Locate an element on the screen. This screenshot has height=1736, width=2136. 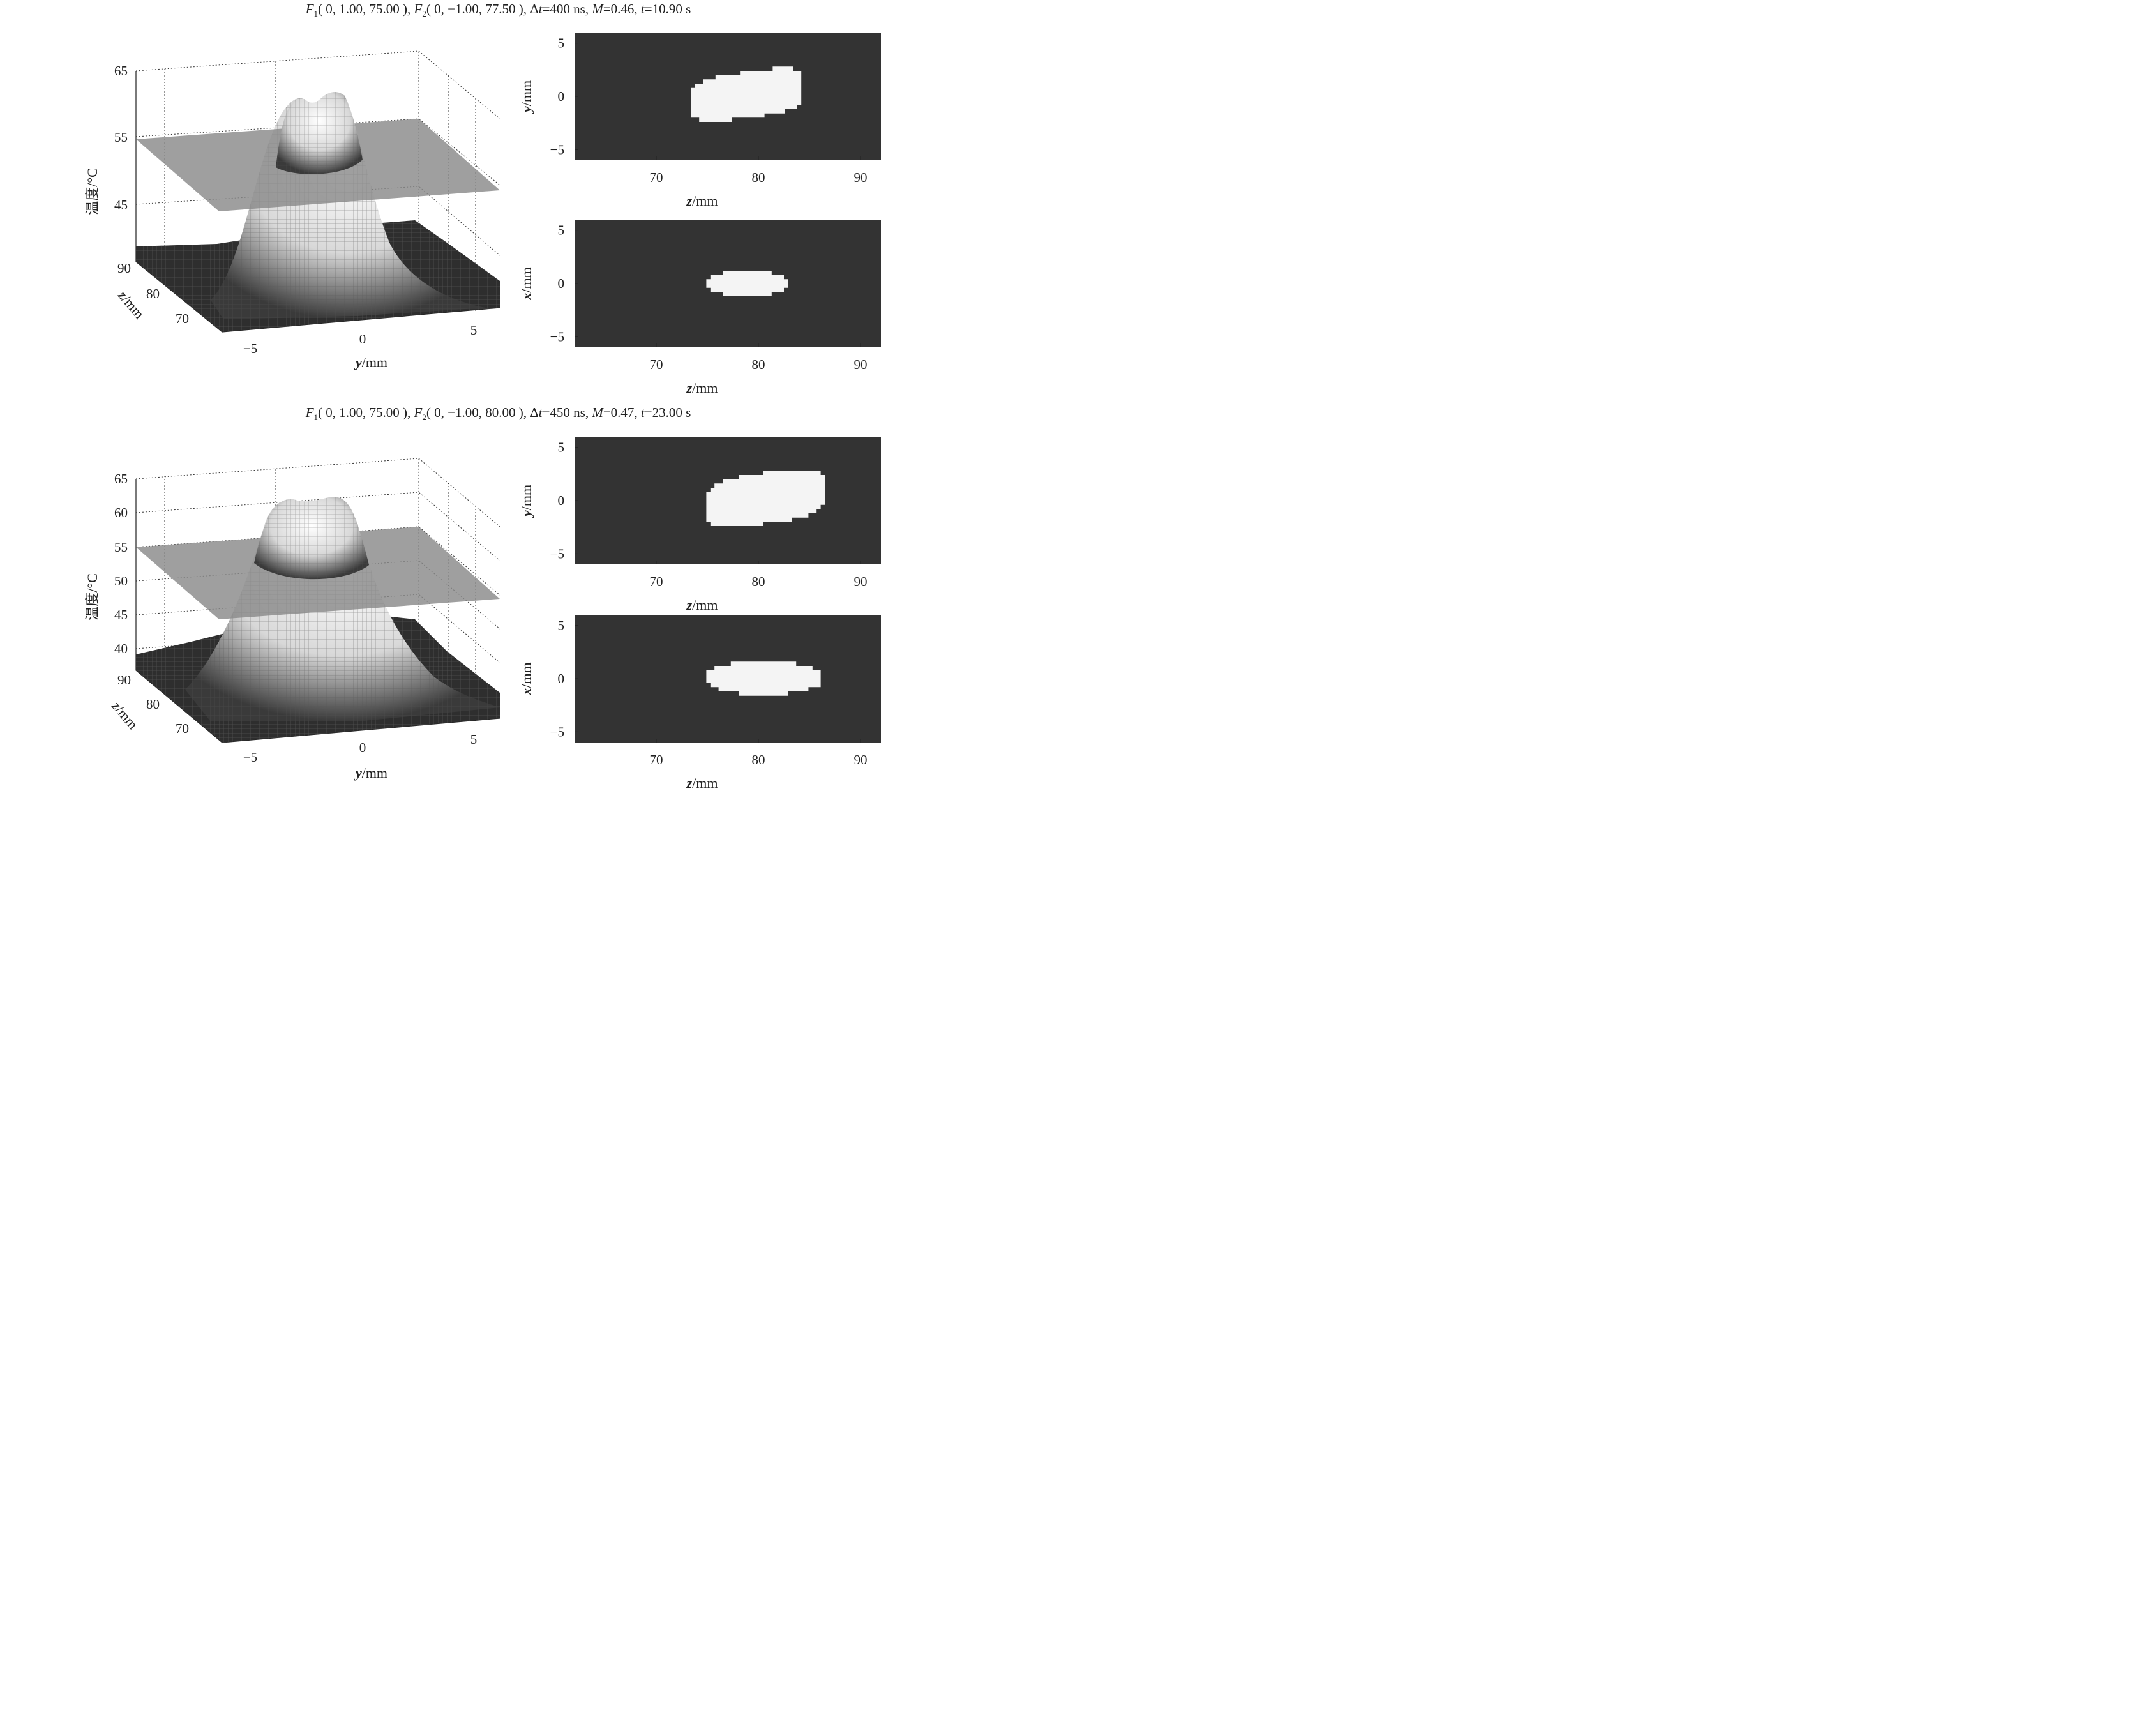
map-panel-1-xz: 70 80 90 5 0 −5 z/mm x/mm is located at coordinates (700, 308).